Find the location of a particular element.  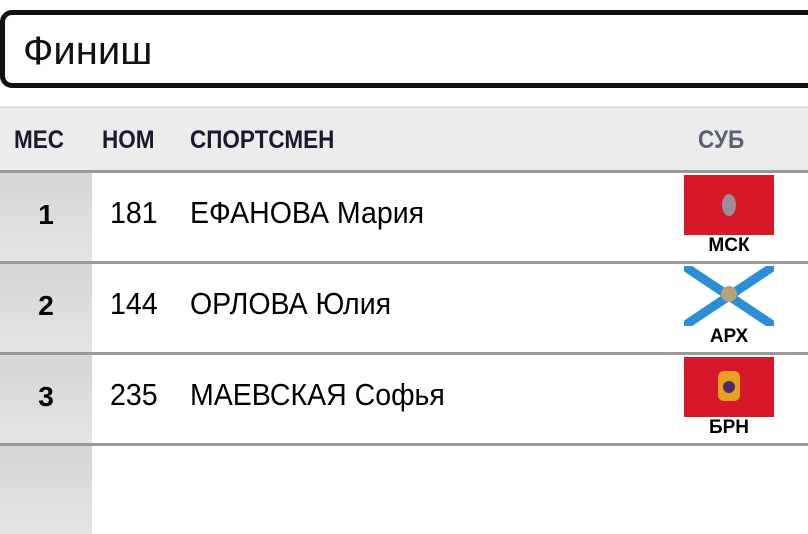

page-title: Финиш is located at coordinates (88, 51).